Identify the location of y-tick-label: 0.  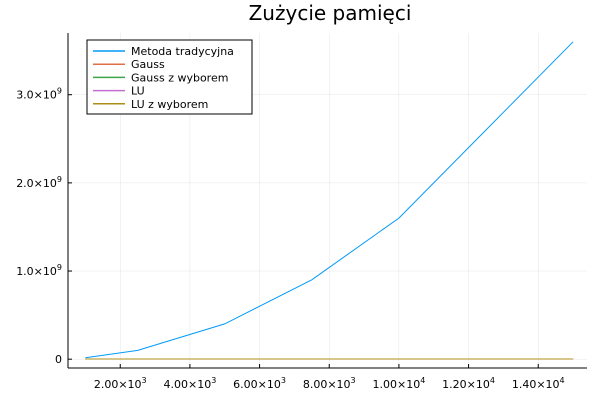
(58, 359).